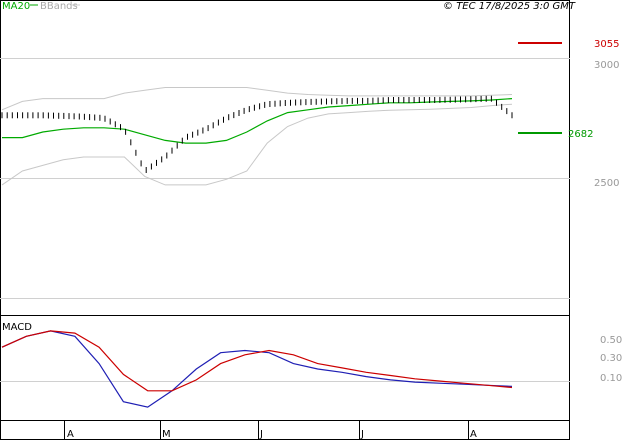 The height and width of the screenshot is (440, 627). Describe the element at coordinates (606, 65) in the screenshot. I see `price-tick-label: 3000` at that location.